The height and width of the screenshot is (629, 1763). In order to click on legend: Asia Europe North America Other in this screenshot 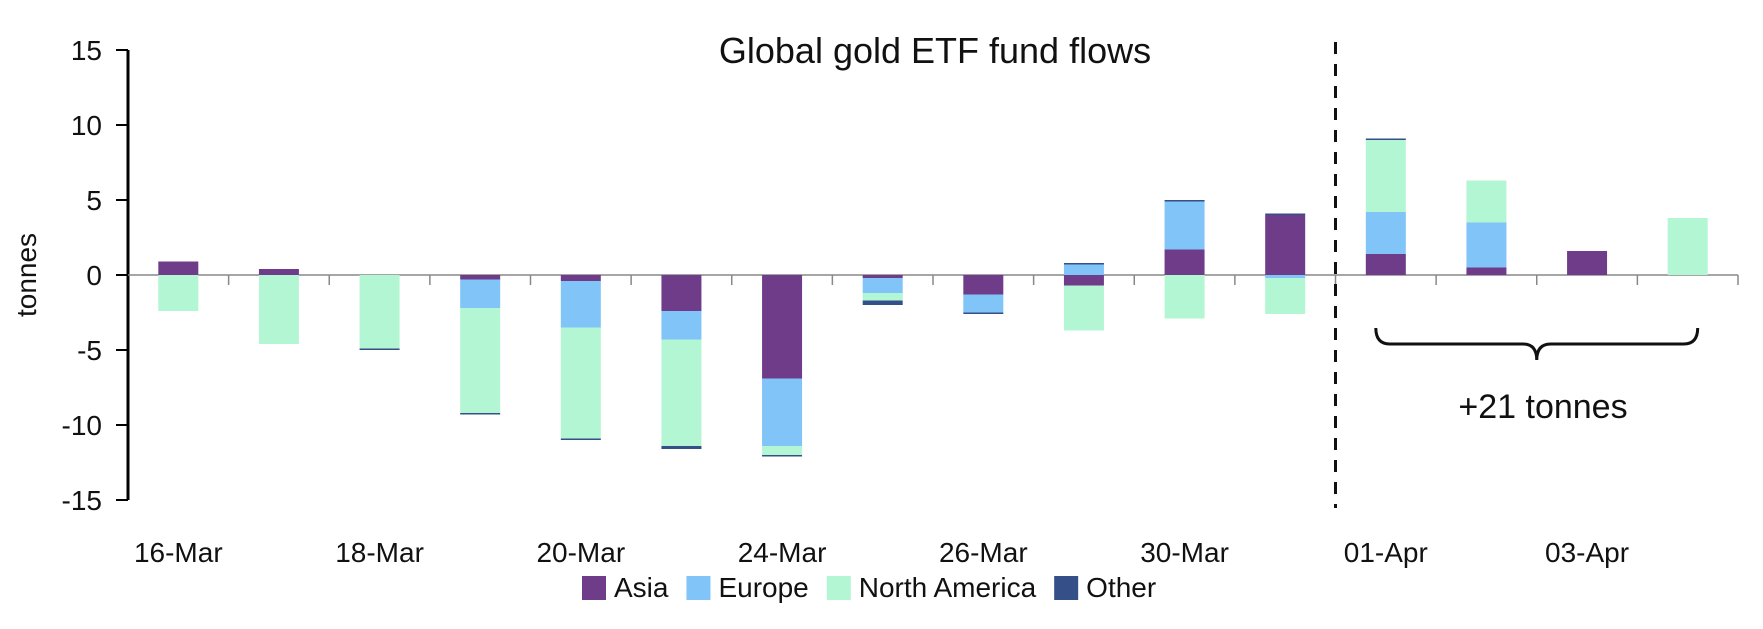, I will do `click(869, 587)`.